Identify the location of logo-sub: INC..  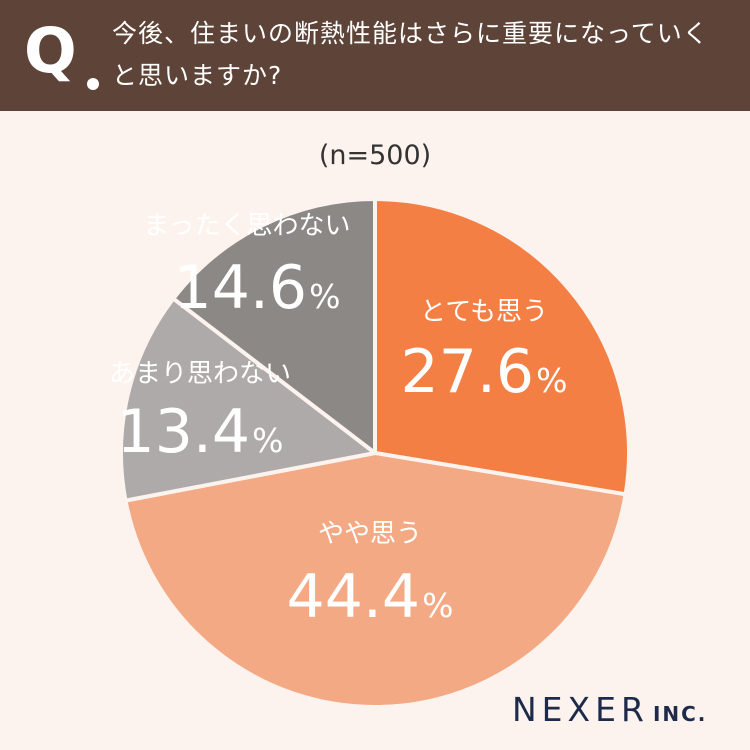
(680, 714).